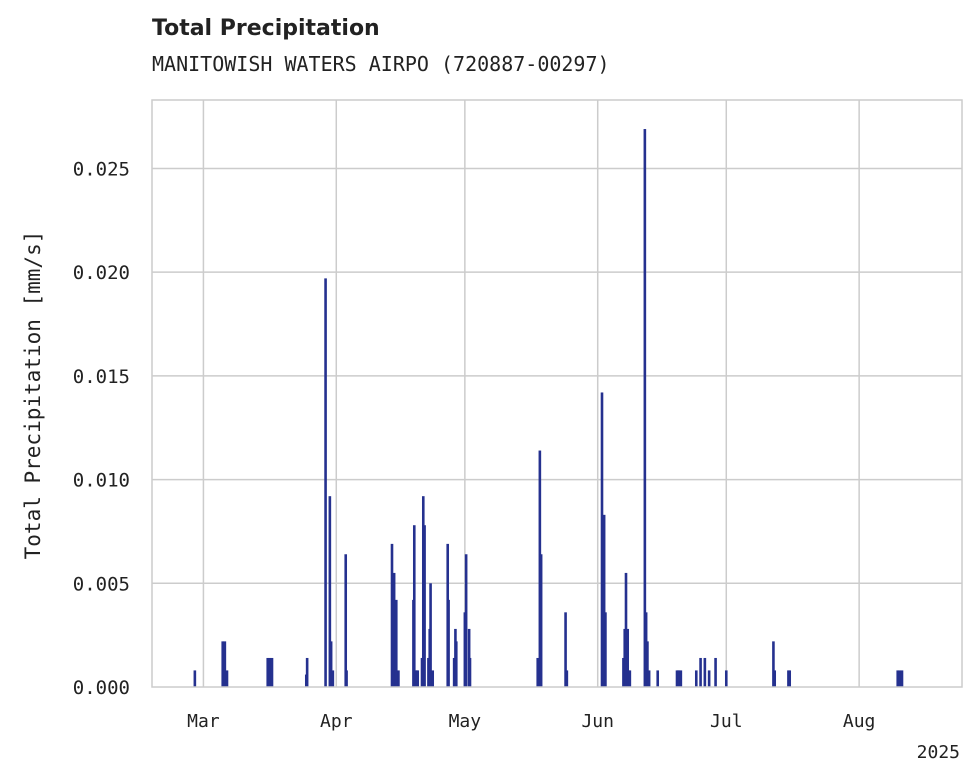 The image size is (980, 783). Describe the element at coordinates (101, 481) in the screenshot. I see `y-tick-label: 0.010` at that location.